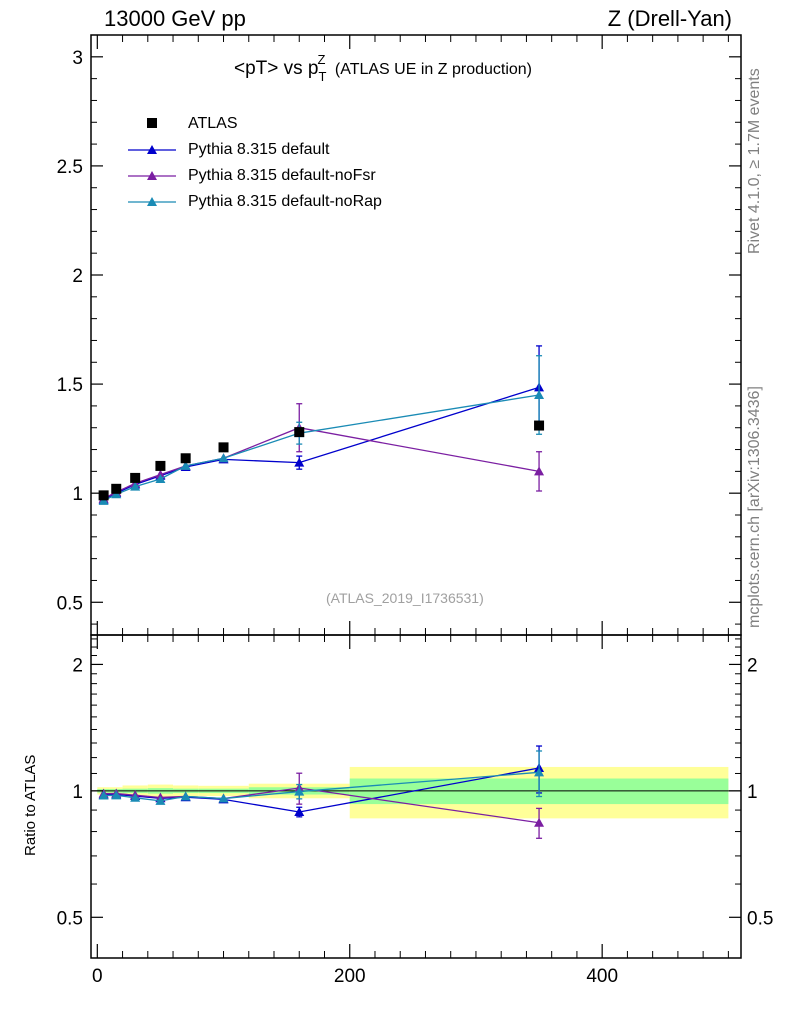  What do you see at coordinates (70, 385) in the screenshot?
I see `main-ytick-label-2: 1.5` at bounding box center [70, 385].